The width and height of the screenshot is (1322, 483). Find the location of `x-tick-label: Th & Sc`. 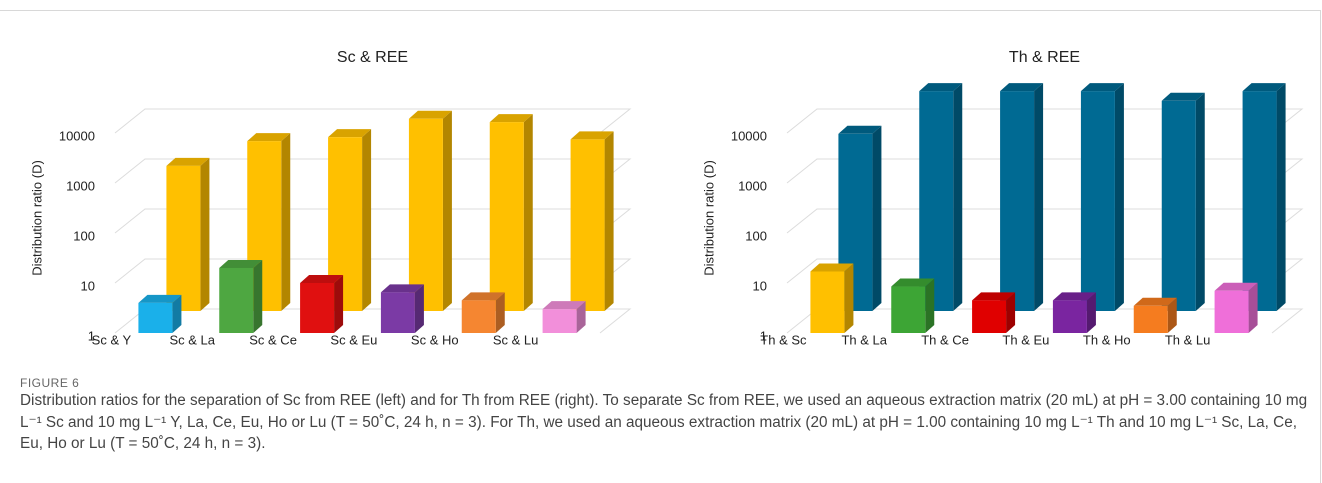

x-tick-label: Th & Sc is located at coordinates (783, 339).